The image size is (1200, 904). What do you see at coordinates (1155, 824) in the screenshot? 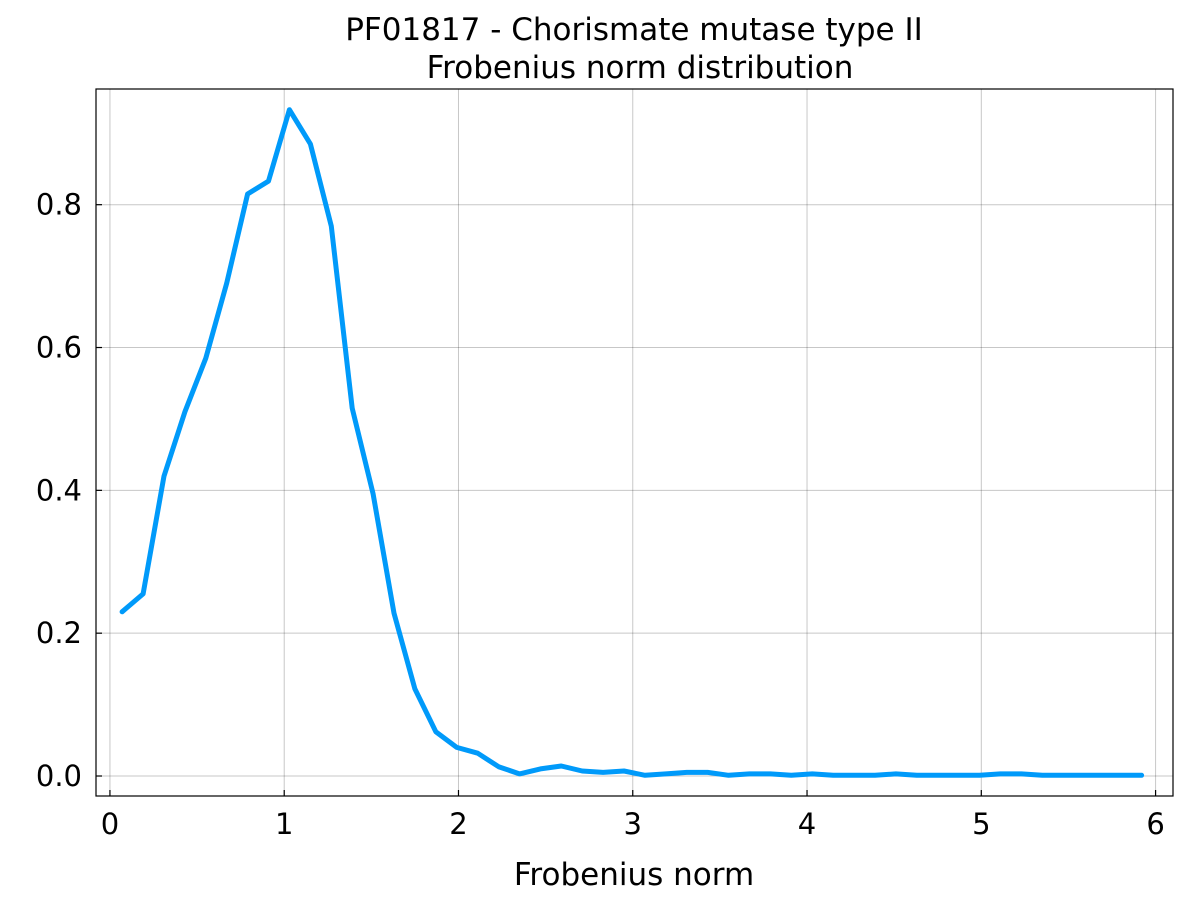
I see `x-tick-label: 6` at bounding box center [1155, 824].